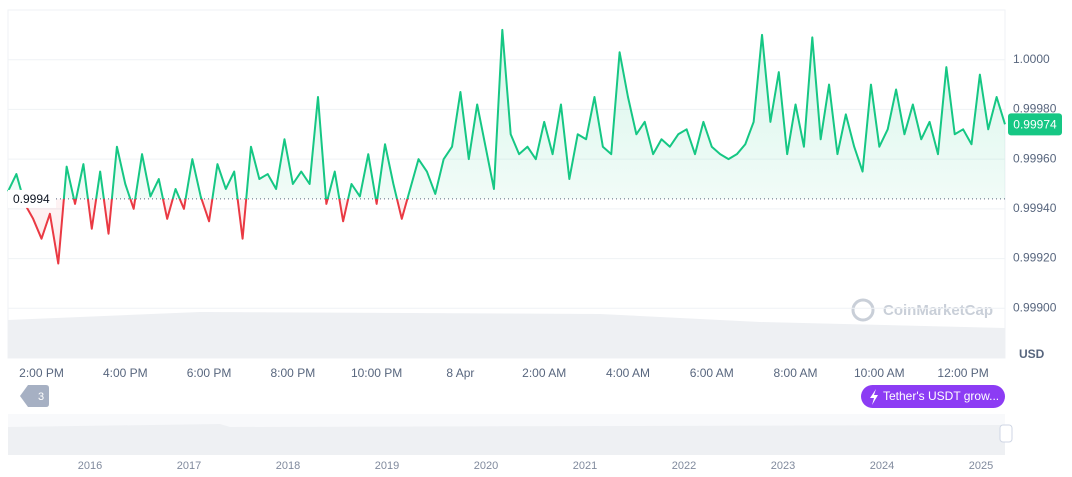 This screenshot has width=1072, height=477. I want to click on y-tick-label: 1.0000, so click(1031, 59).